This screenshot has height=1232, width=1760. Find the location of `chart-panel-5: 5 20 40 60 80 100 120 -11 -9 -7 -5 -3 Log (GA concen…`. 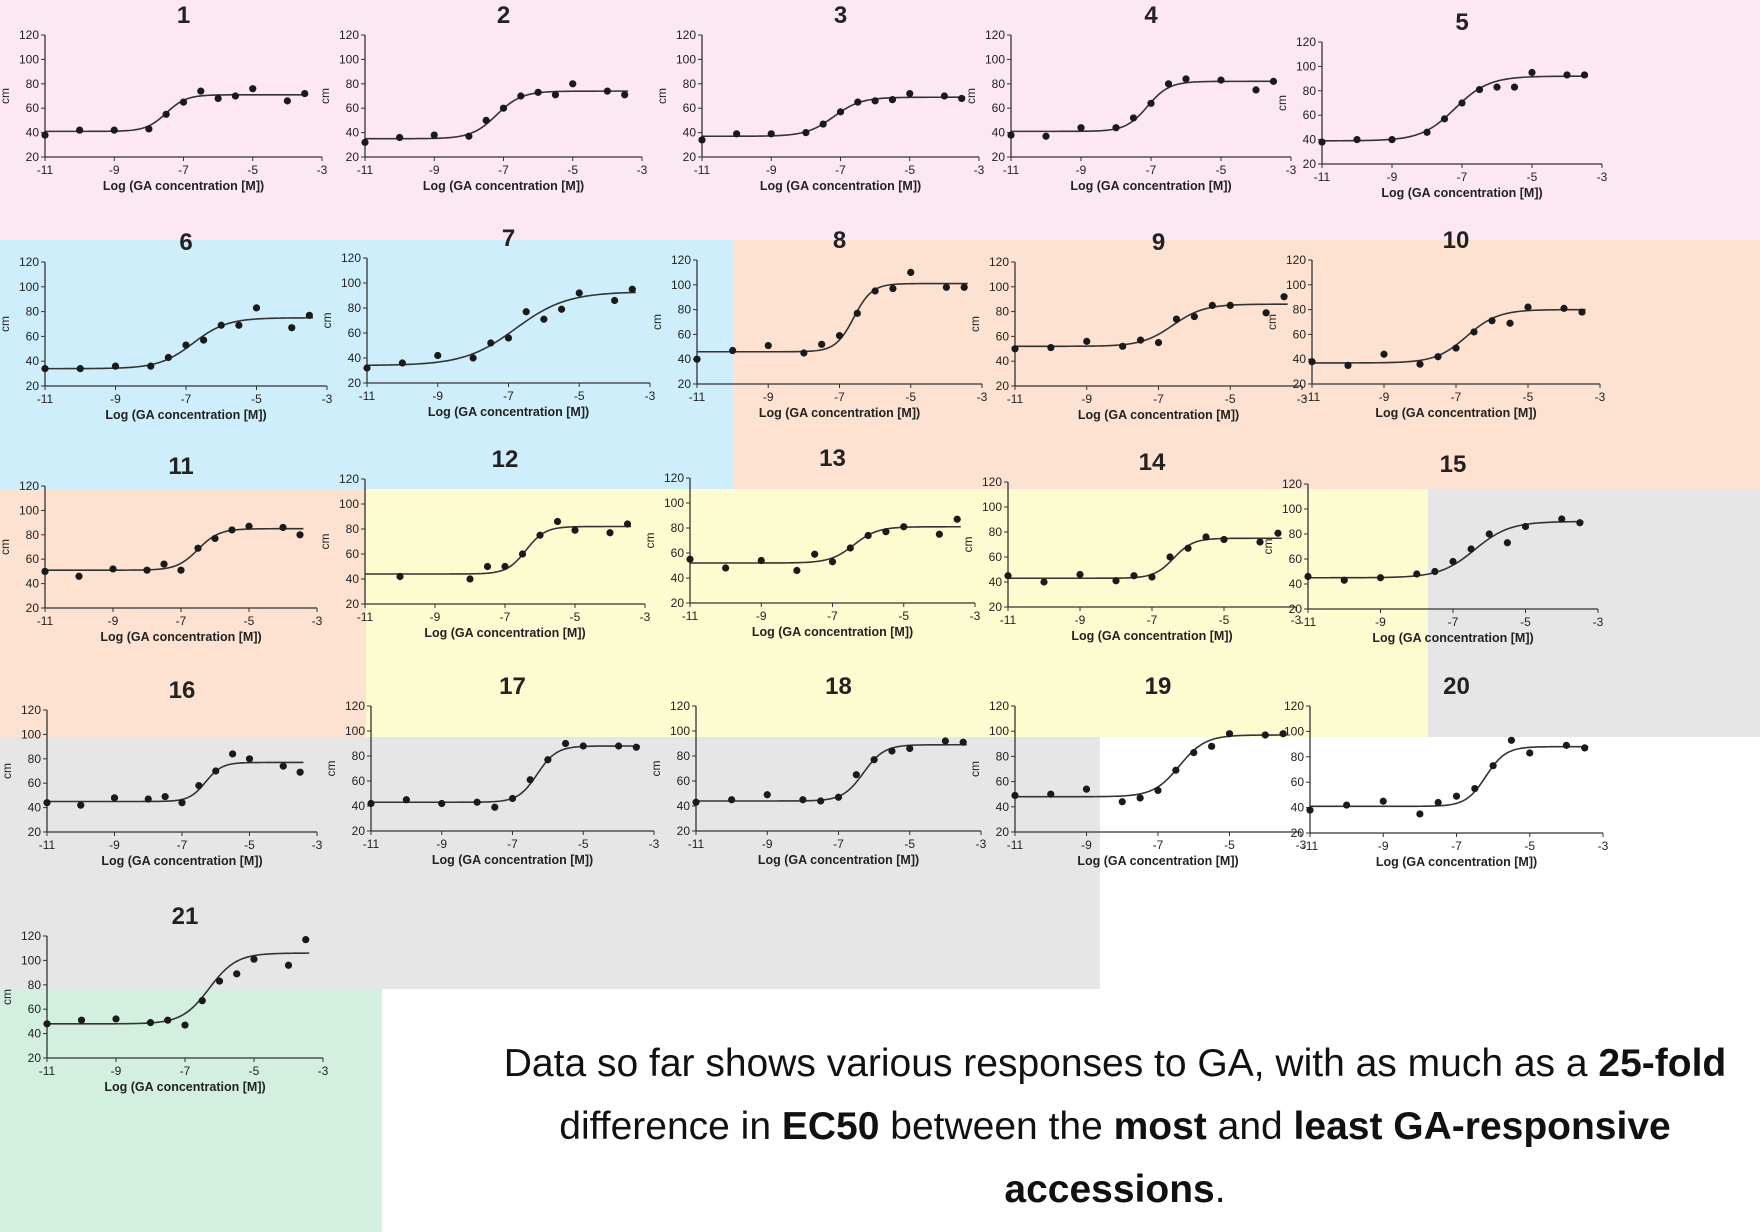

chart-panel-5: 5 20 40 60 80 100 120 -11 -9 -7 -5 -3 Log (GA concen… is located at coordinates (1451, 108).